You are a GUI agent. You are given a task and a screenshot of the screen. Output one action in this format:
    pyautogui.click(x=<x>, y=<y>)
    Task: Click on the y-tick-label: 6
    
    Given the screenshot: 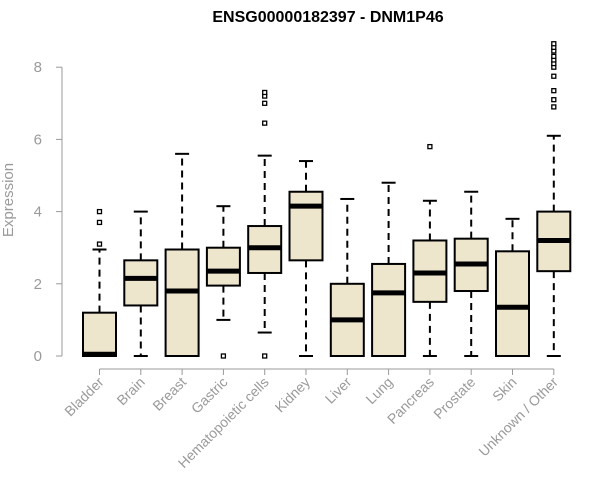 What is the action you would take?
    pyautogui.click(x=38, y=139)
    